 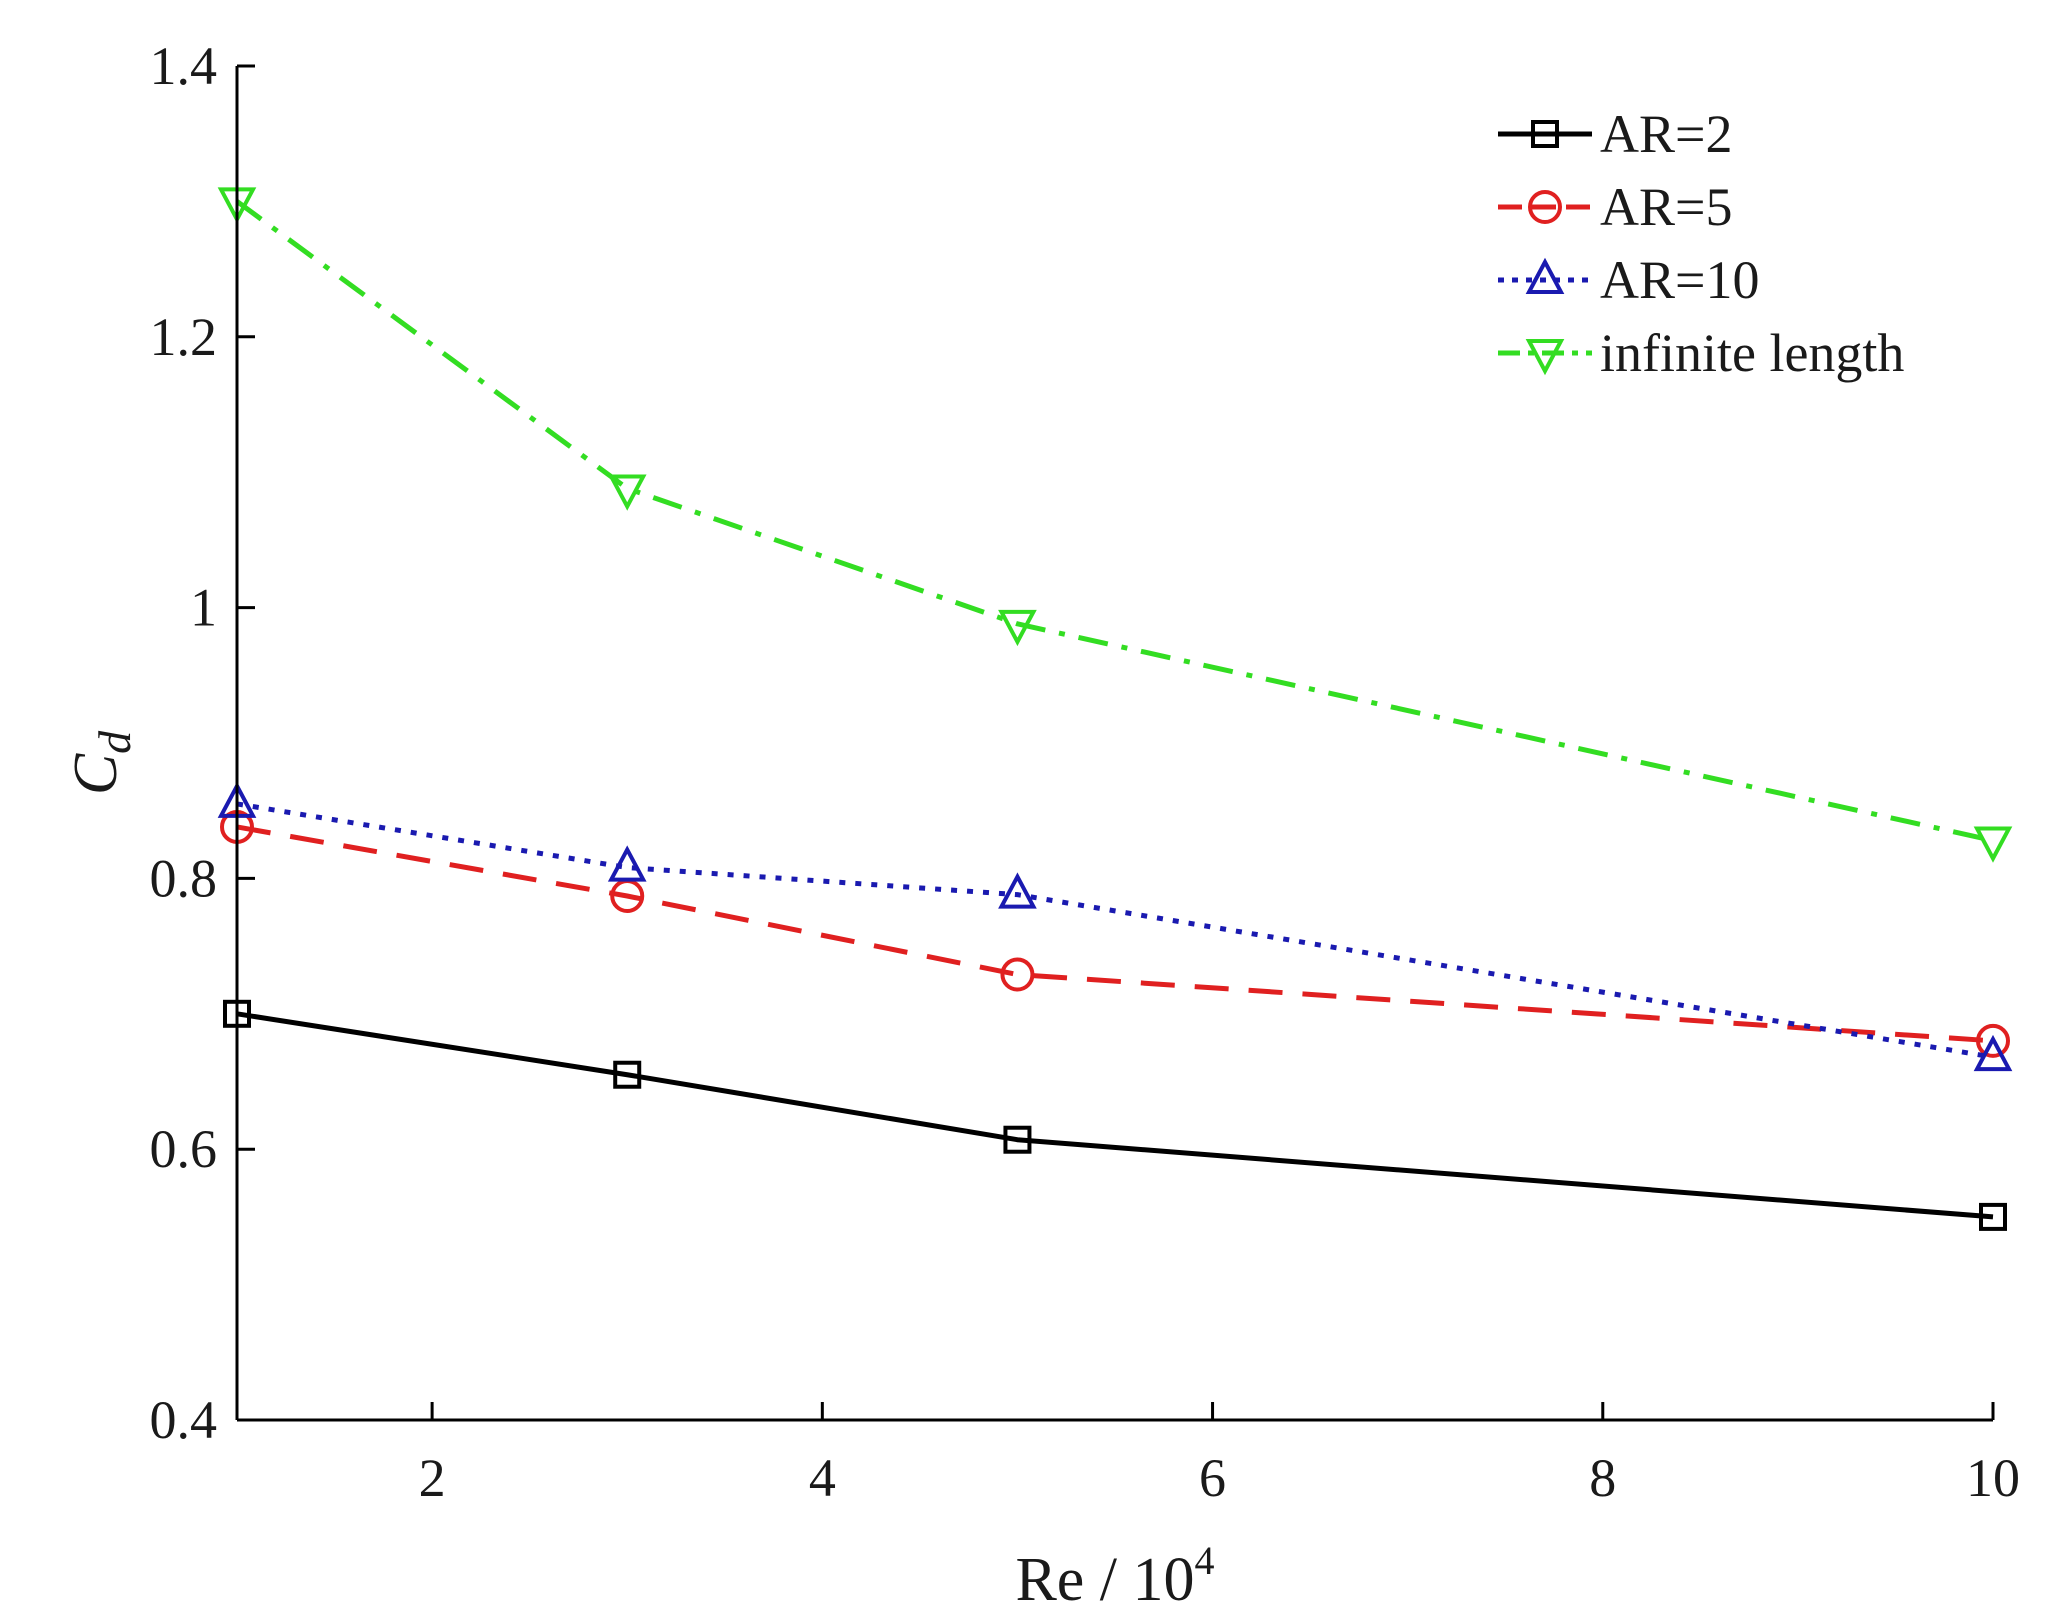 I want to click on legend-entry: AR=10, so click(x=1628, y=280).